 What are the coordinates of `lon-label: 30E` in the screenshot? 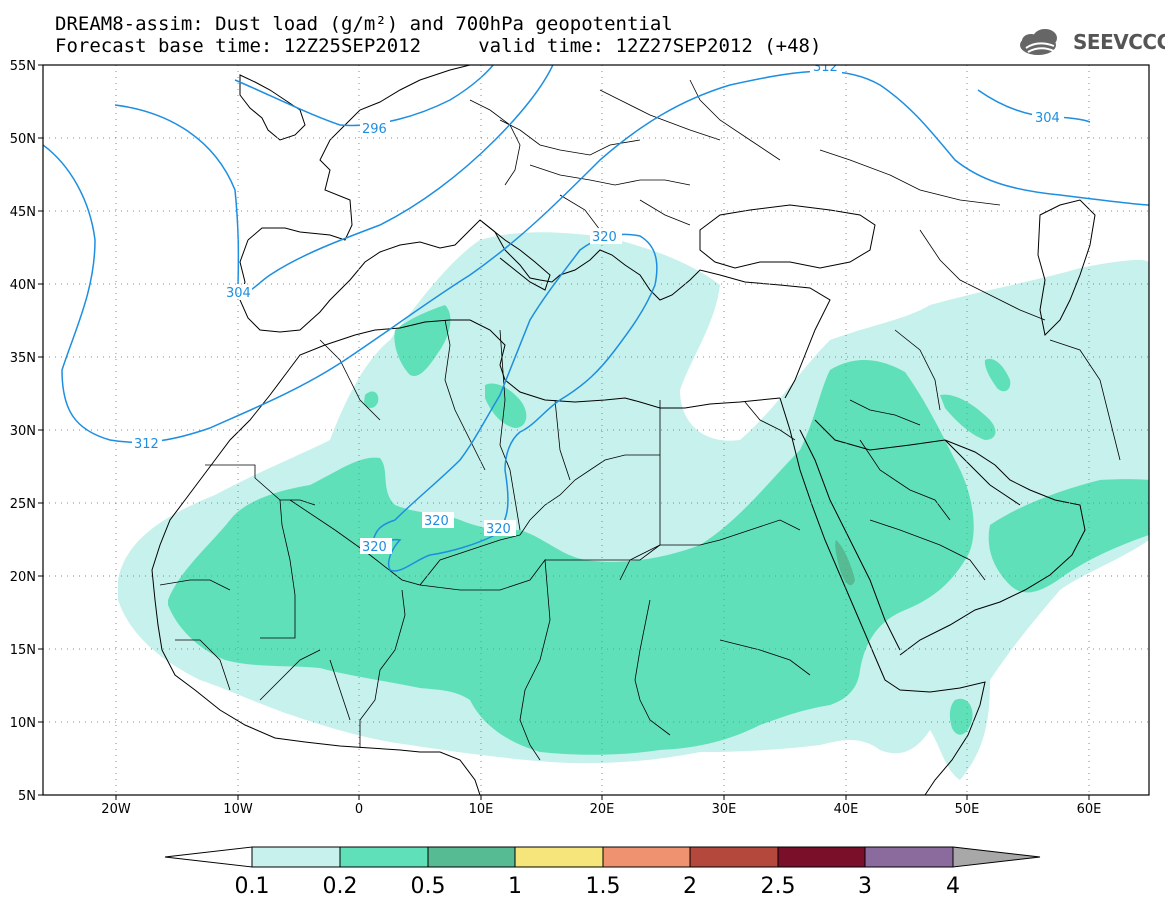 It's located at (724, 809).